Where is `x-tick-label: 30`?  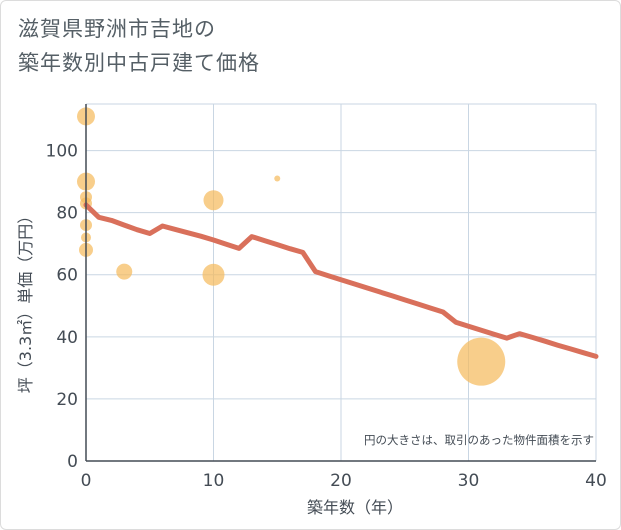 x-tick-label: 30 is located at coordinates (469, 481).